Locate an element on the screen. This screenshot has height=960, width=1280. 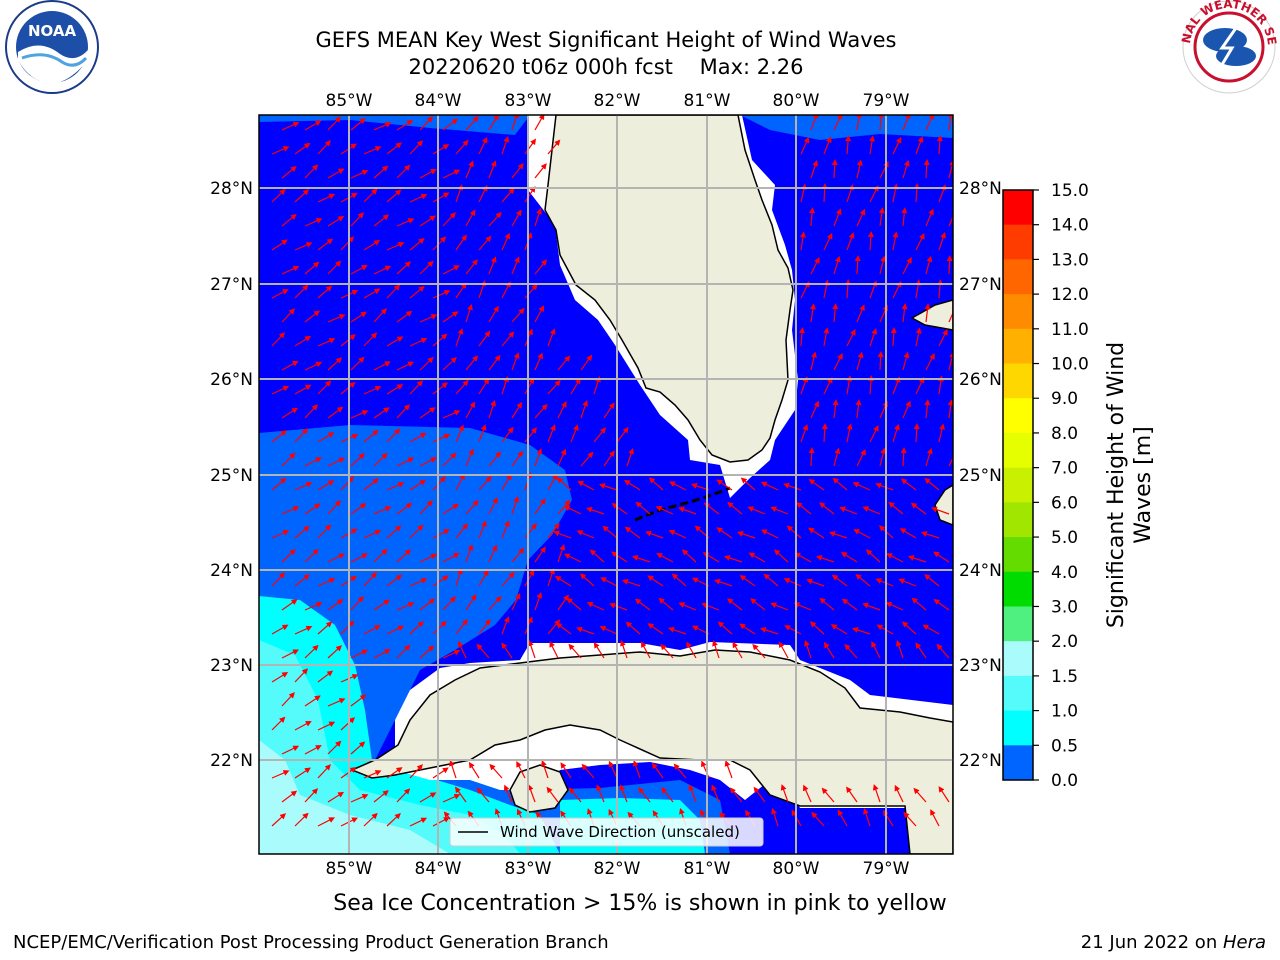
lat-labels-left: 28°N 27°N 26°N 25°N 24°N 23°N 22°N is located at coordinates (231, 475).